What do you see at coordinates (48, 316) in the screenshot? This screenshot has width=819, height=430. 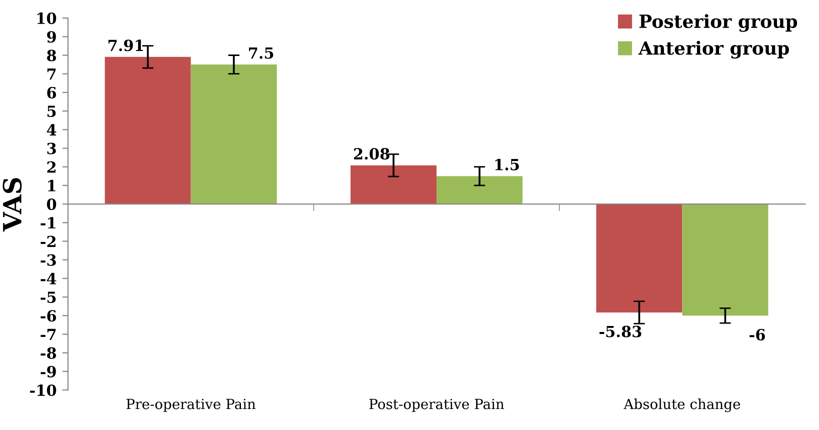 I see `y-tick-label: -6` at bounding box center [48, 316].